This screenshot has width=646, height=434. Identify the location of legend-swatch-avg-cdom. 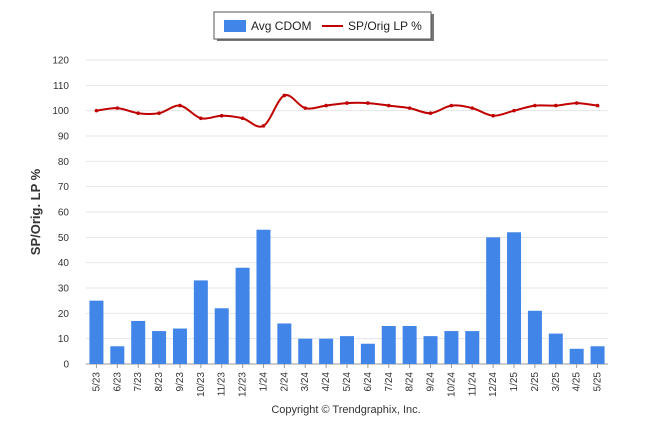
(235, 26).